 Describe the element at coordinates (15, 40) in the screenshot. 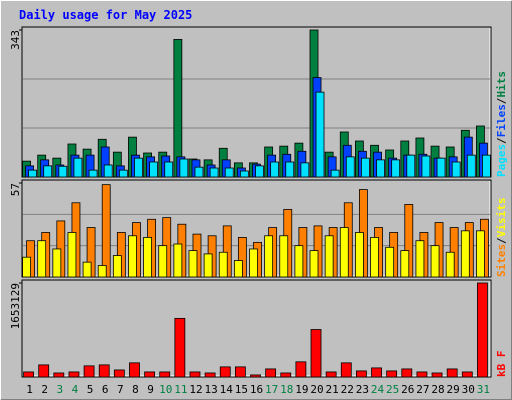

I see `y-tick-label: 343` at that location.